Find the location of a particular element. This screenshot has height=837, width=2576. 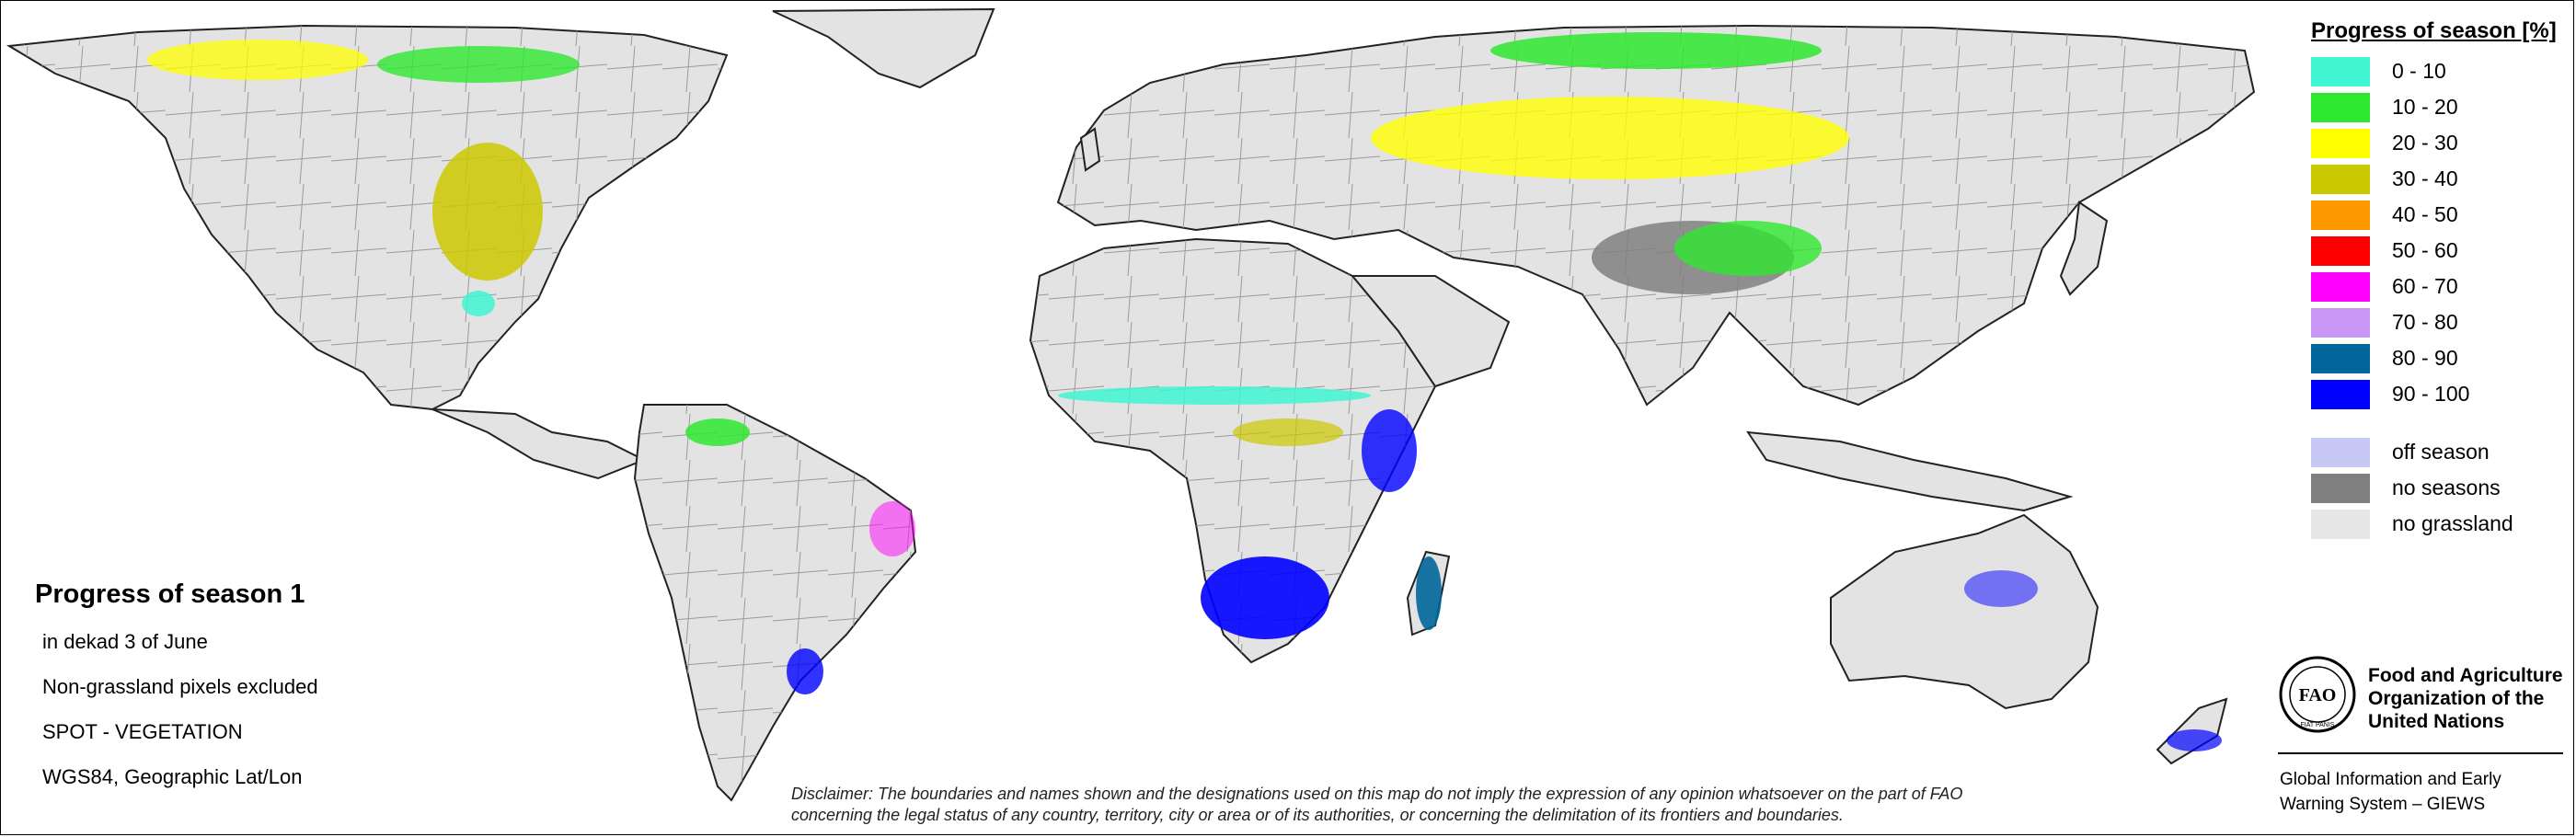

region-mexico is located at coordinates (478, 303).